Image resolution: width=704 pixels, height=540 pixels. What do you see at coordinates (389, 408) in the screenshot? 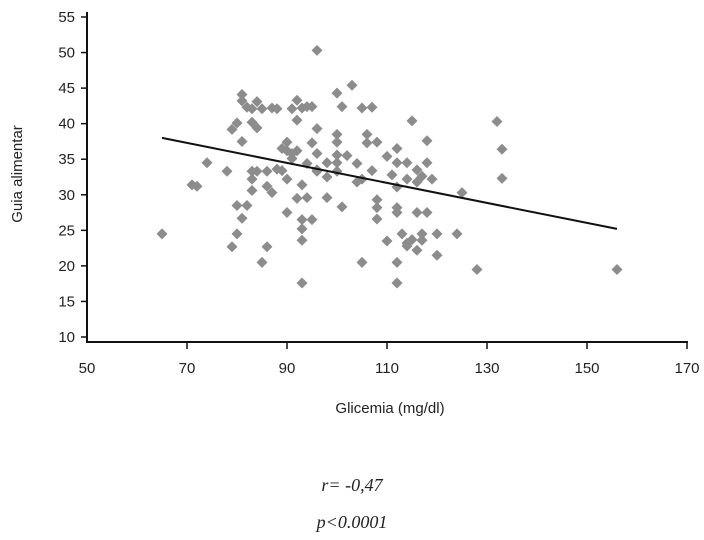
I see `x-axis-title: Glicemia (mg/dl)` at bounding box center [389, 408].